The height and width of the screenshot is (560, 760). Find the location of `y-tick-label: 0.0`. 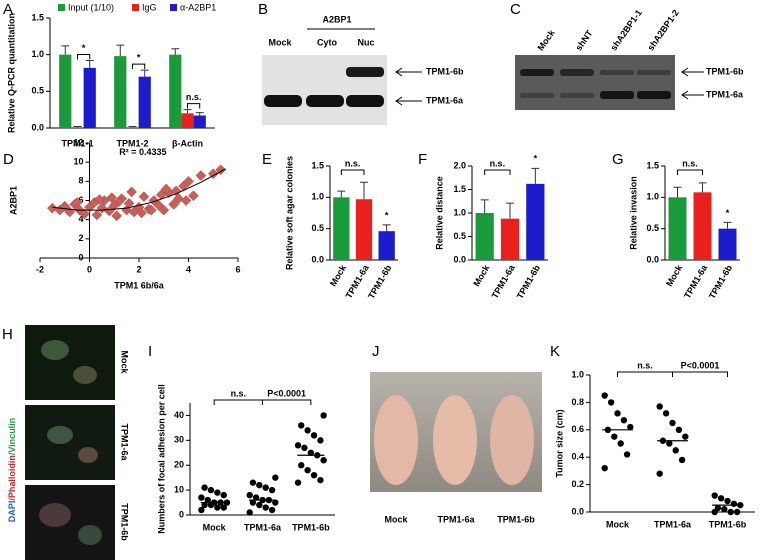

y-tick-label: 0.0 is located at coordinates (37, 127).